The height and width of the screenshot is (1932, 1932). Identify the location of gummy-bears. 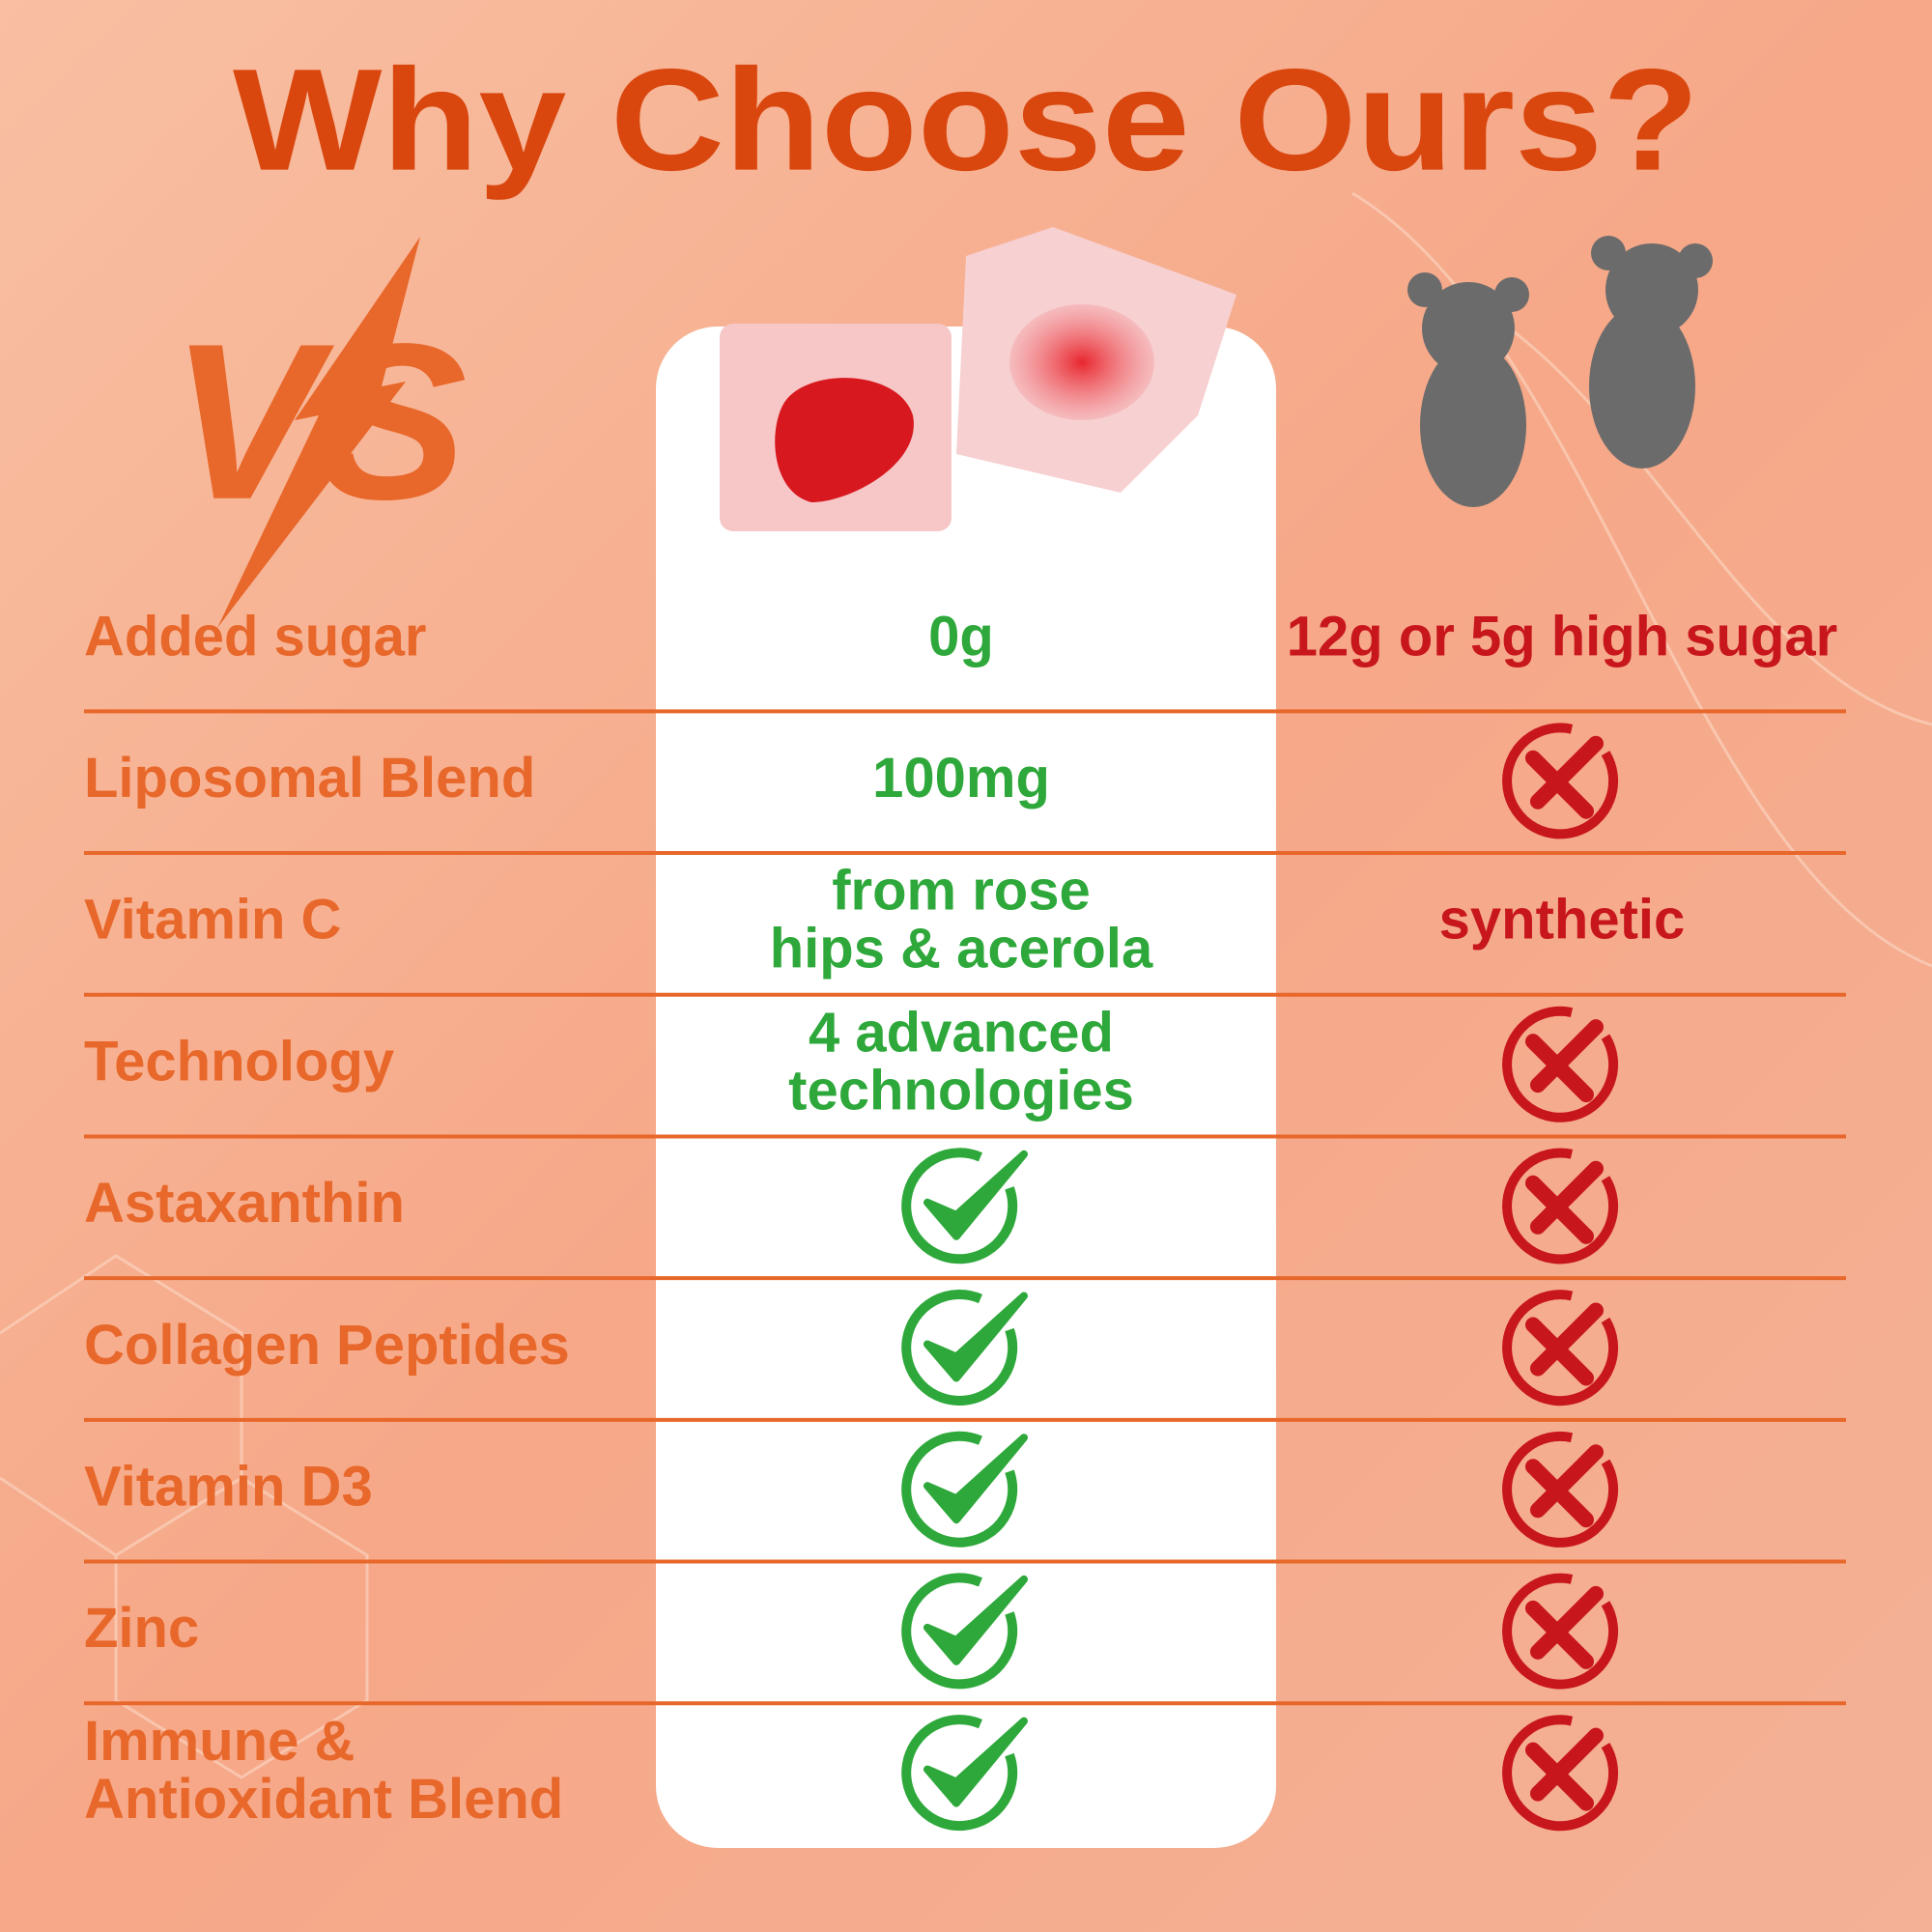
(1560, 371).